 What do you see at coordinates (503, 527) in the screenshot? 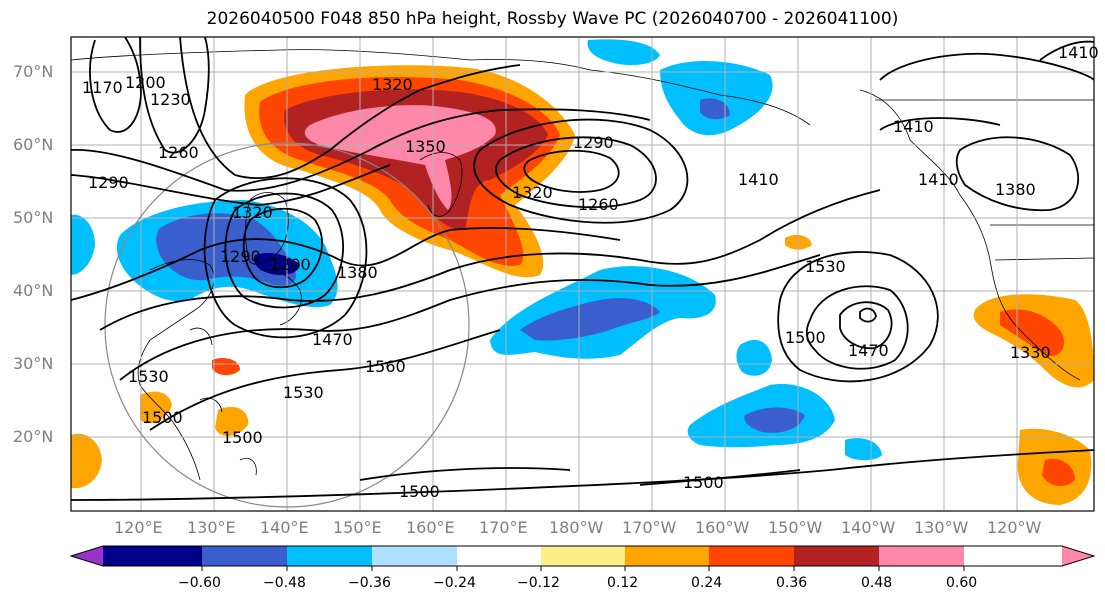
I see `lon-label: 170°E` at bounding box center [503, 527].